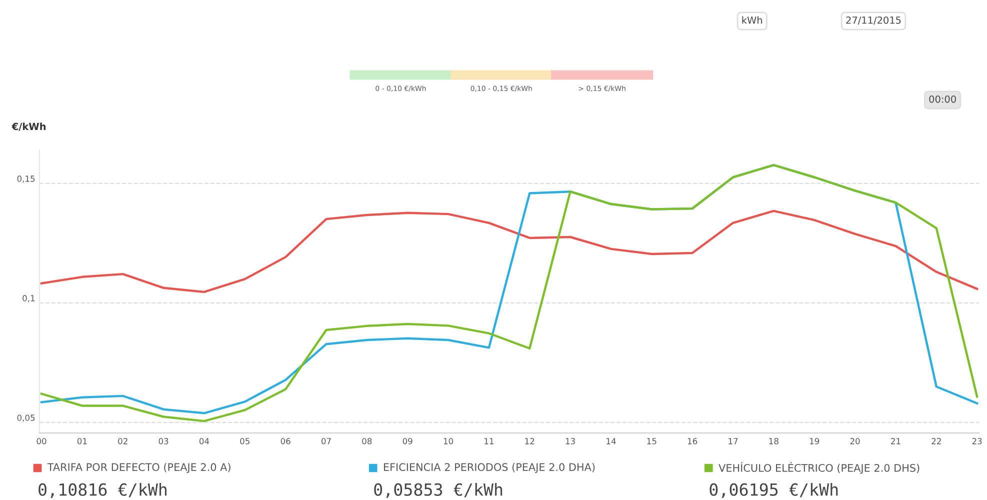 The image size is (987, 500). Describe the element at coordinates (204, 441) in the screenshot. I see `x-tick-label: 04` at that location.